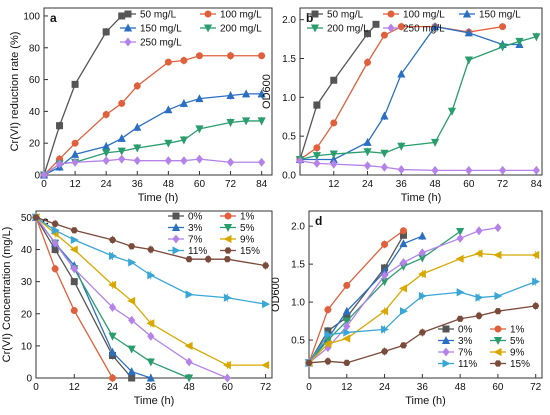 Image resolution: width=550 pixels, height=415 pixels. Describe the element at coordinates (152, 148) in the screenshot. I see `series-200-mg-L` at that location.